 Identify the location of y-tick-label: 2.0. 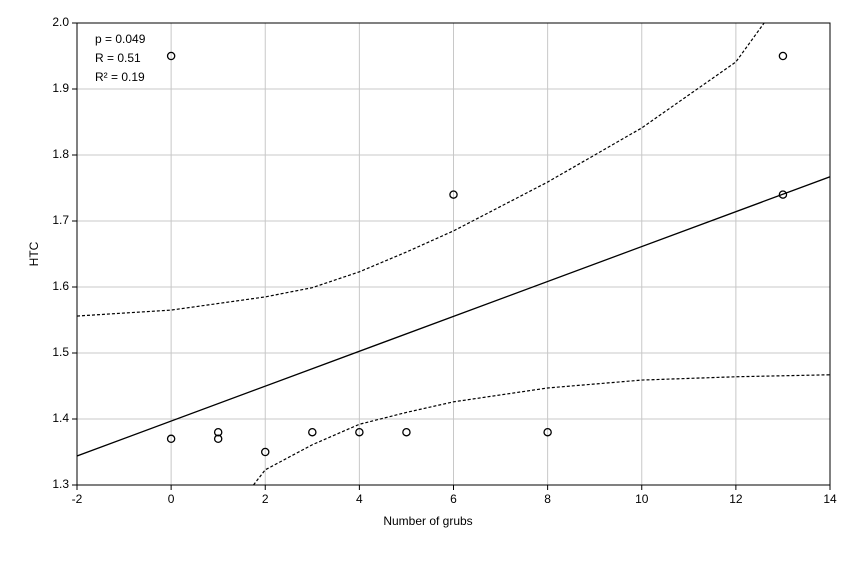
(60, 22).